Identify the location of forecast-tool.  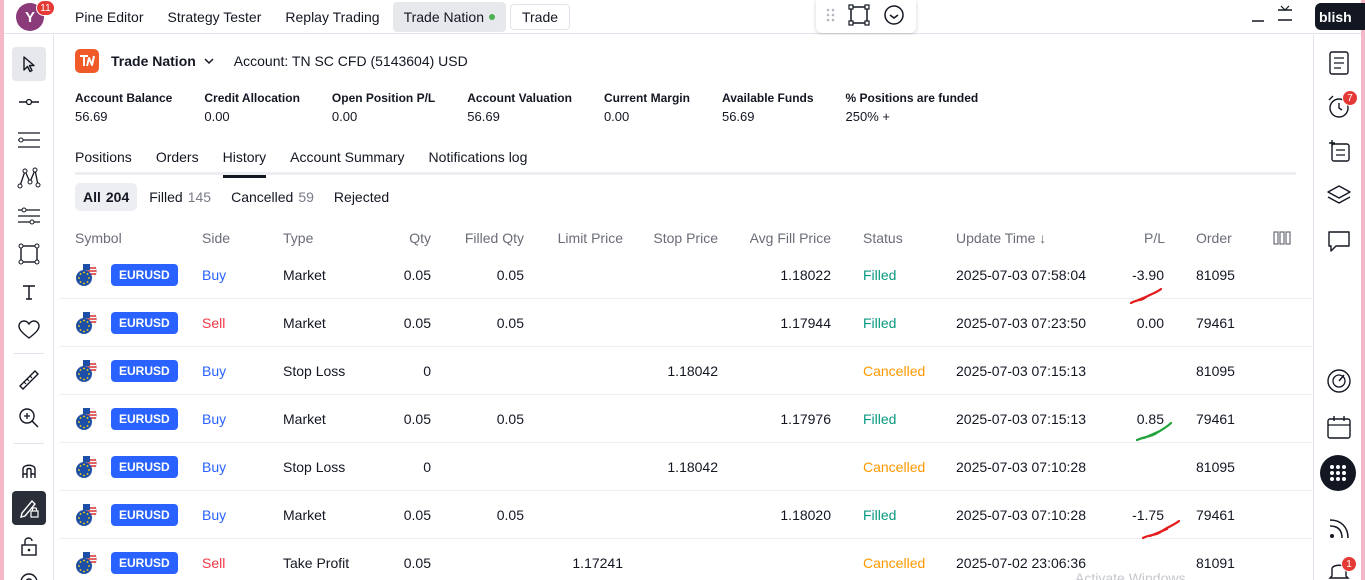
(29, 216).